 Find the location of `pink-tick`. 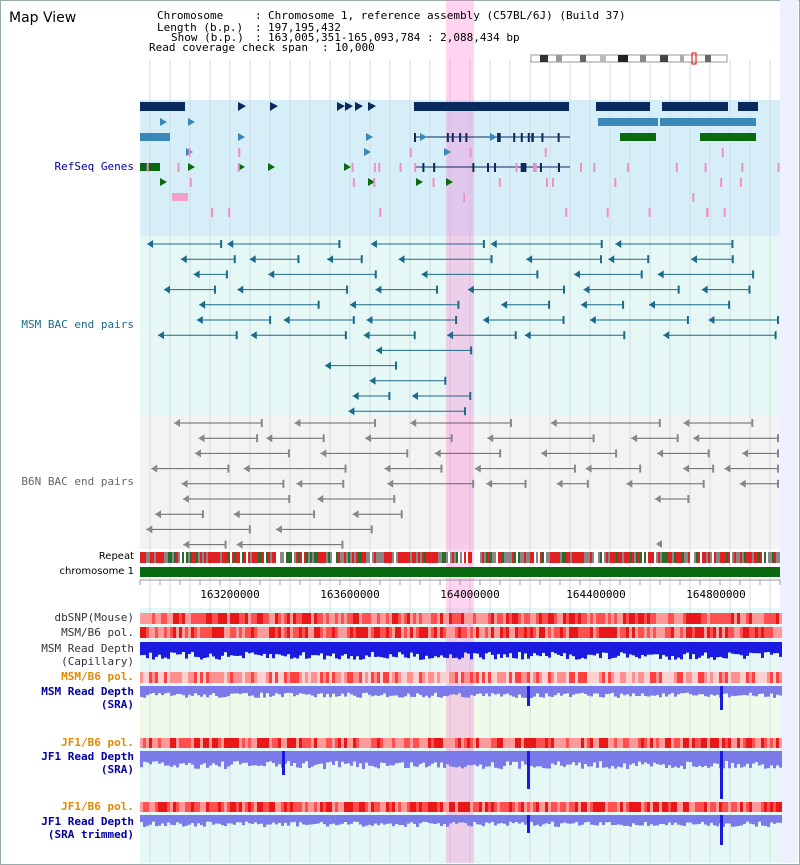

pink-tick is located at coordinates (724, 212).